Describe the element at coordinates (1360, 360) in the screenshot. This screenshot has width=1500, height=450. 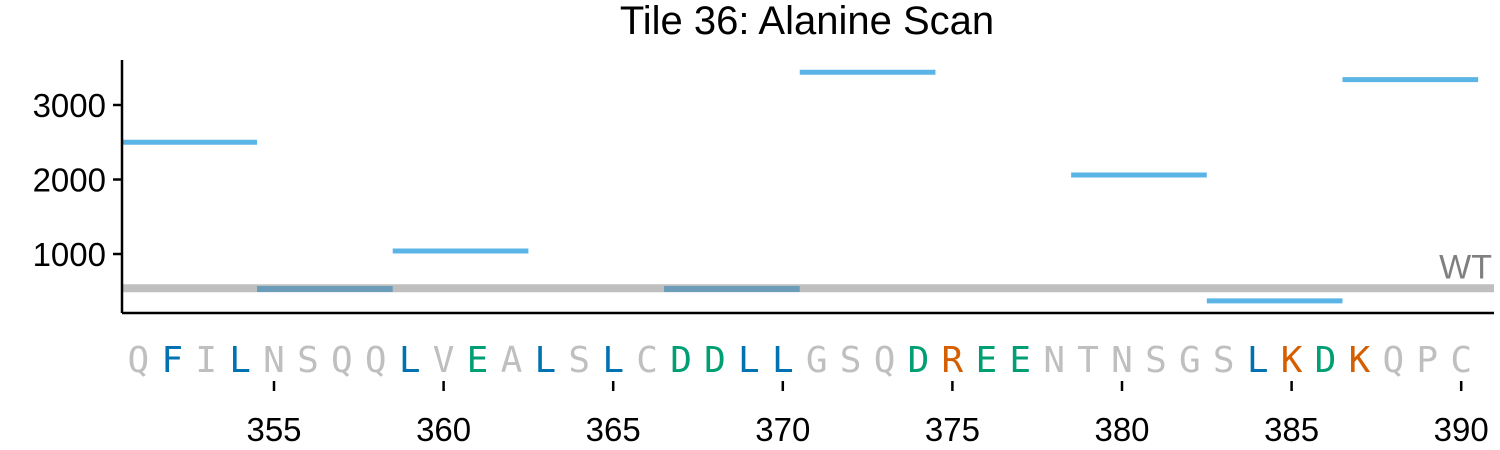
I see `residue-387: K` at that location.